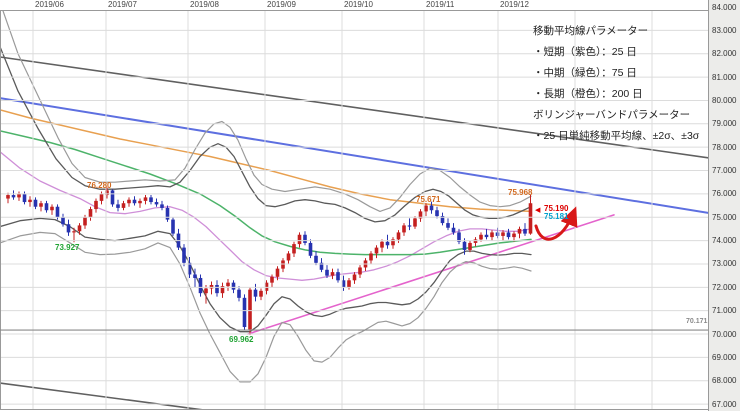 This screenshot has height=411, width=740. What do you see at coordinates (99, 185) in the screenshot?
I see `price-annotation: 76.280` at bounding box center [99, 185].